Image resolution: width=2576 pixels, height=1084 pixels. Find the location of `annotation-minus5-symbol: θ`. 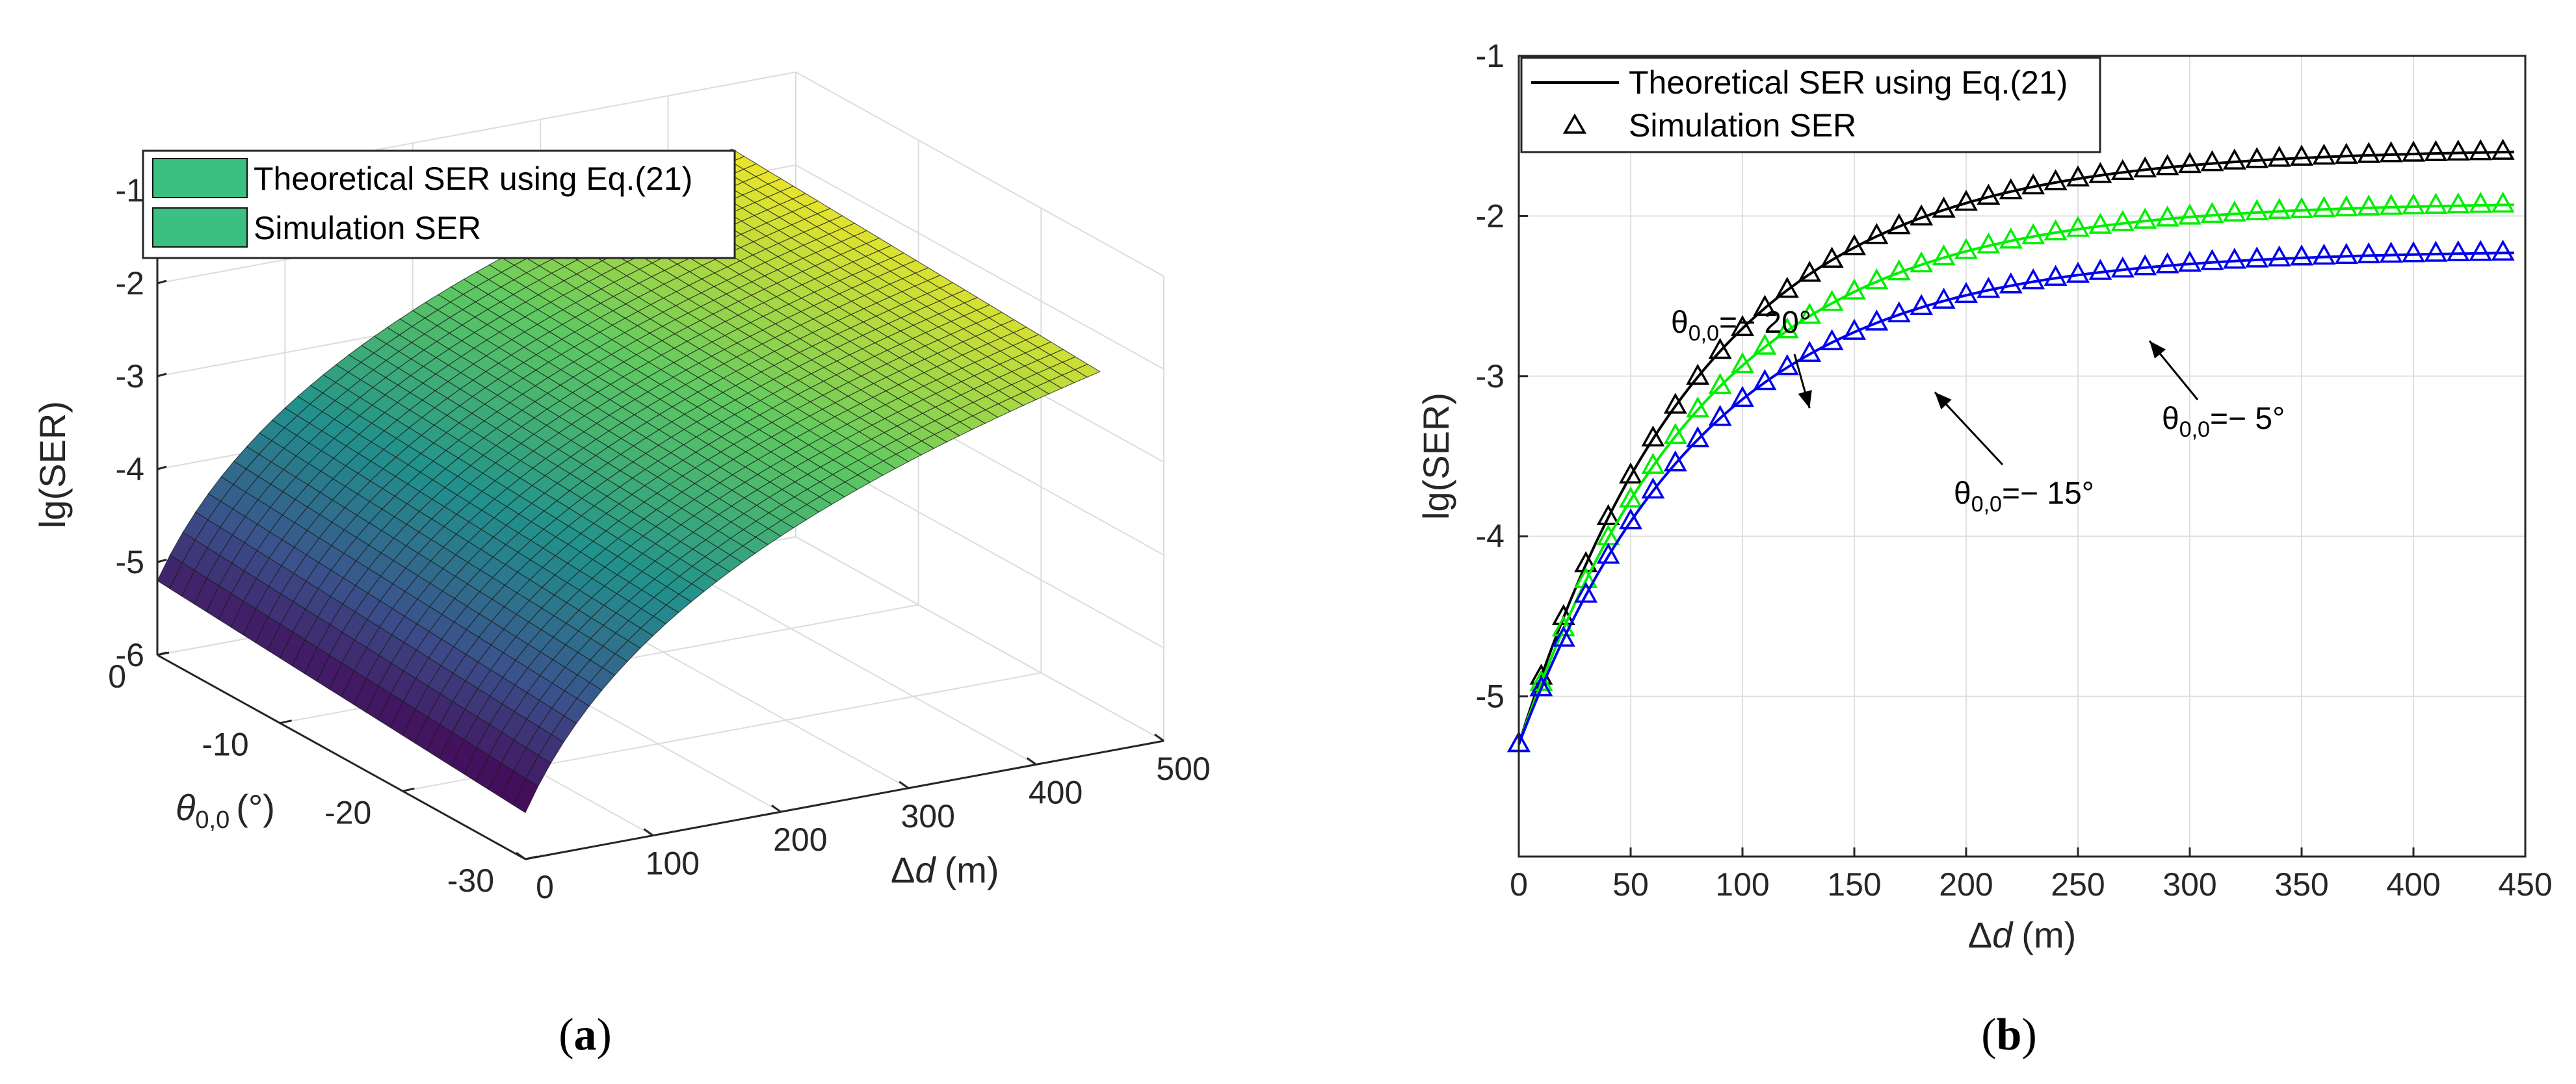

annotation-minus5-symbol: θ is located at coordinates (2170, 419).